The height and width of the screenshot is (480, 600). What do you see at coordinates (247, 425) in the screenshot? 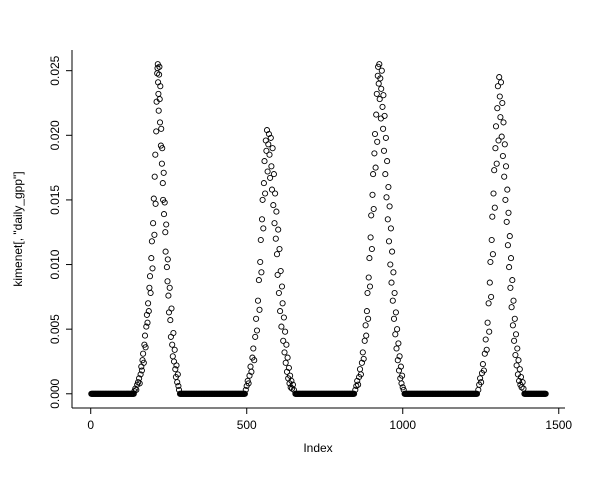
I see `x-tick-label: 500` at bounding box center [247, 425].